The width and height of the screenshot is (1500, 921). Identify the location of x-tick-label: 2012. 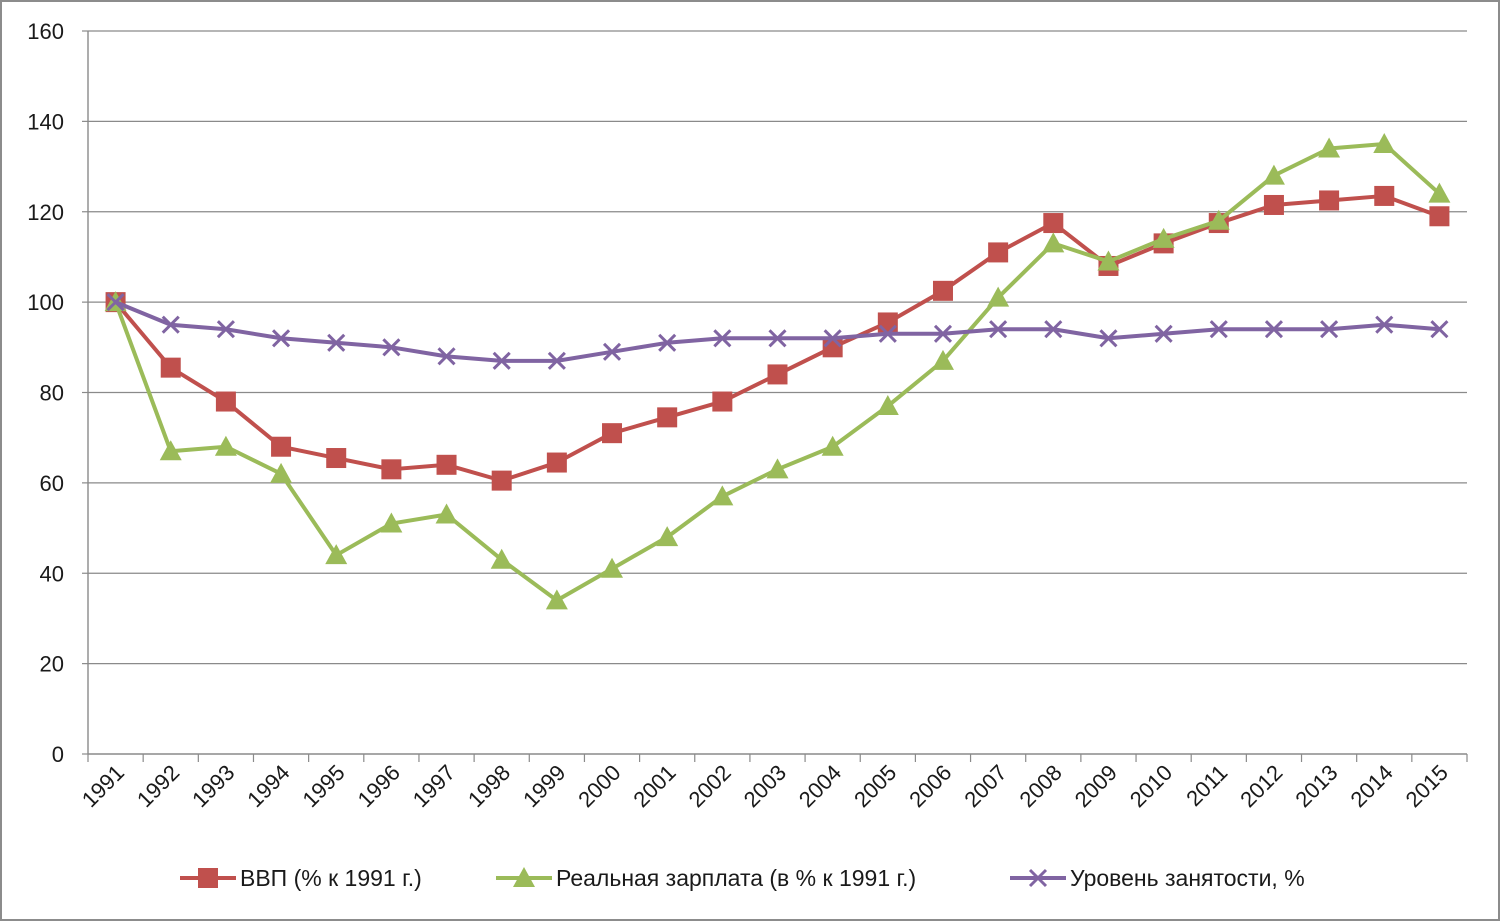
(1261, 786).